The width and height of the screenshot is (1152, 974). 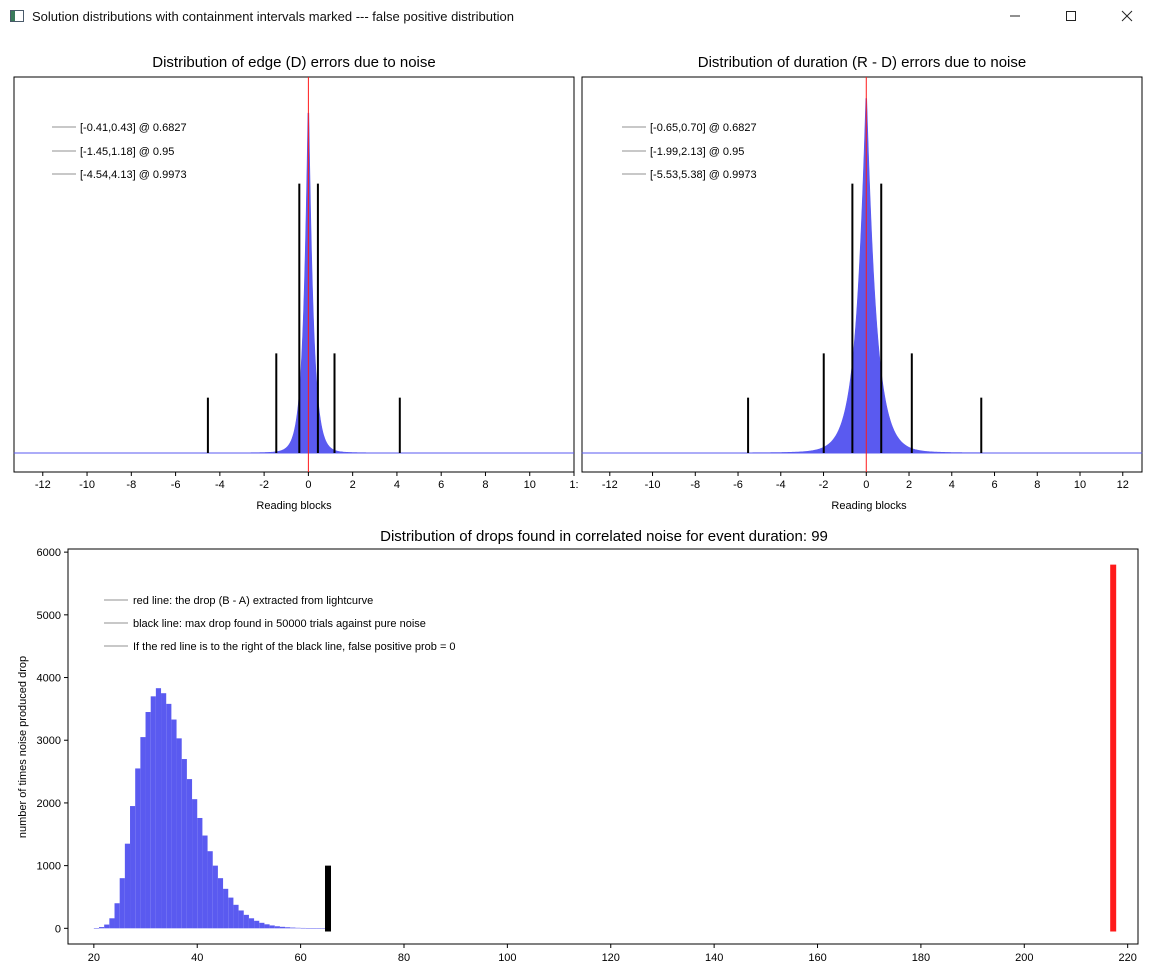 I want to click on maximize-icon, so click(x=1071, y=16).